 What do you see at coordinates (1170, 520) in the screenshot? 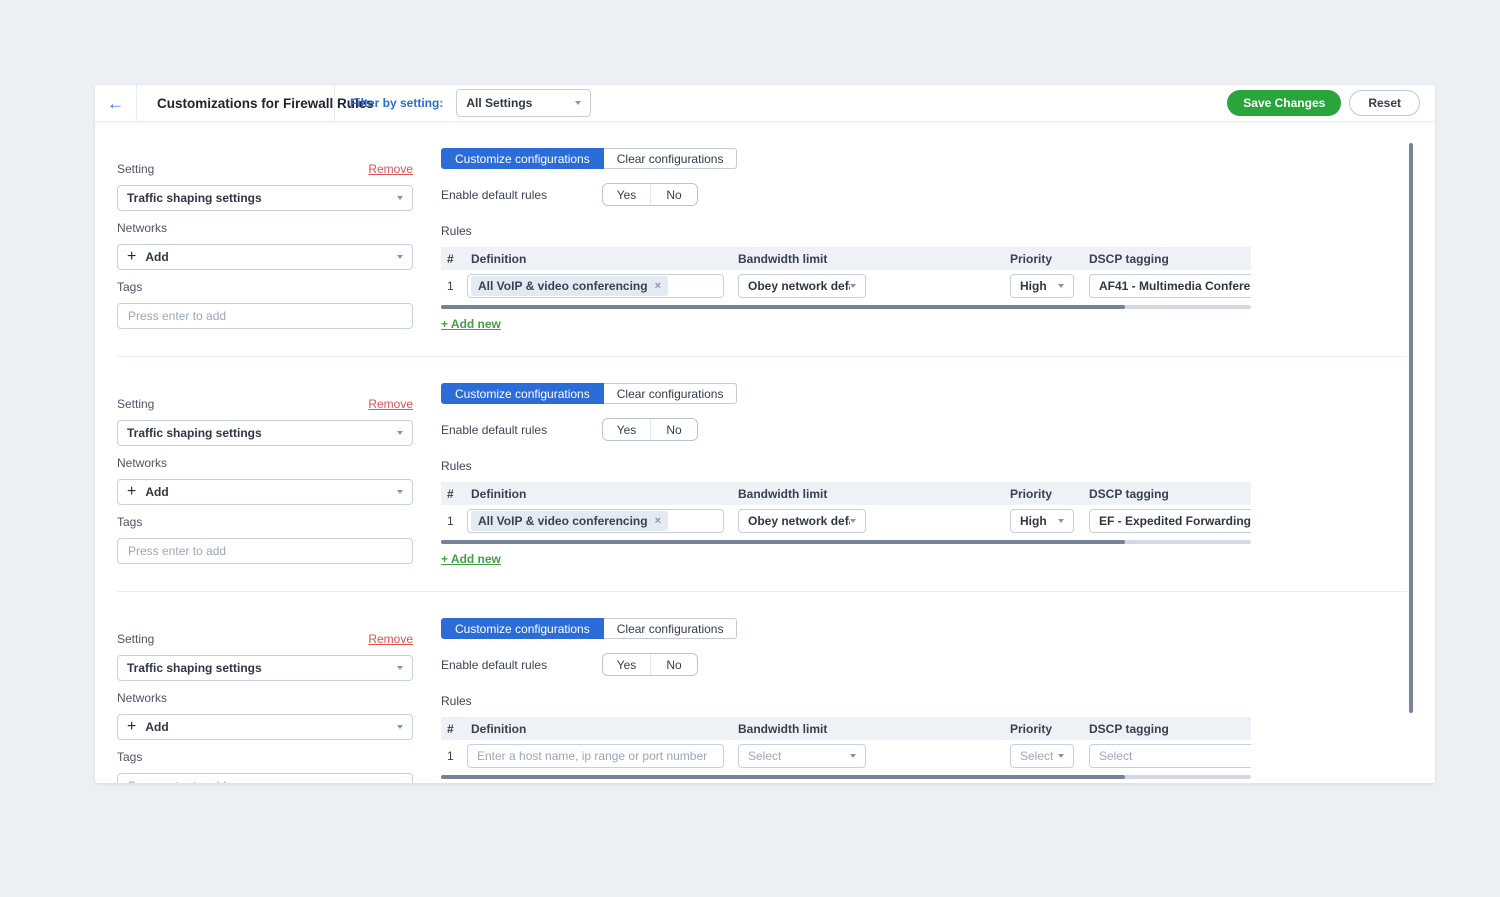
I see `dscp-input: EF - Expedited Forwarding, Voice` at bounding box center [1170, 520].